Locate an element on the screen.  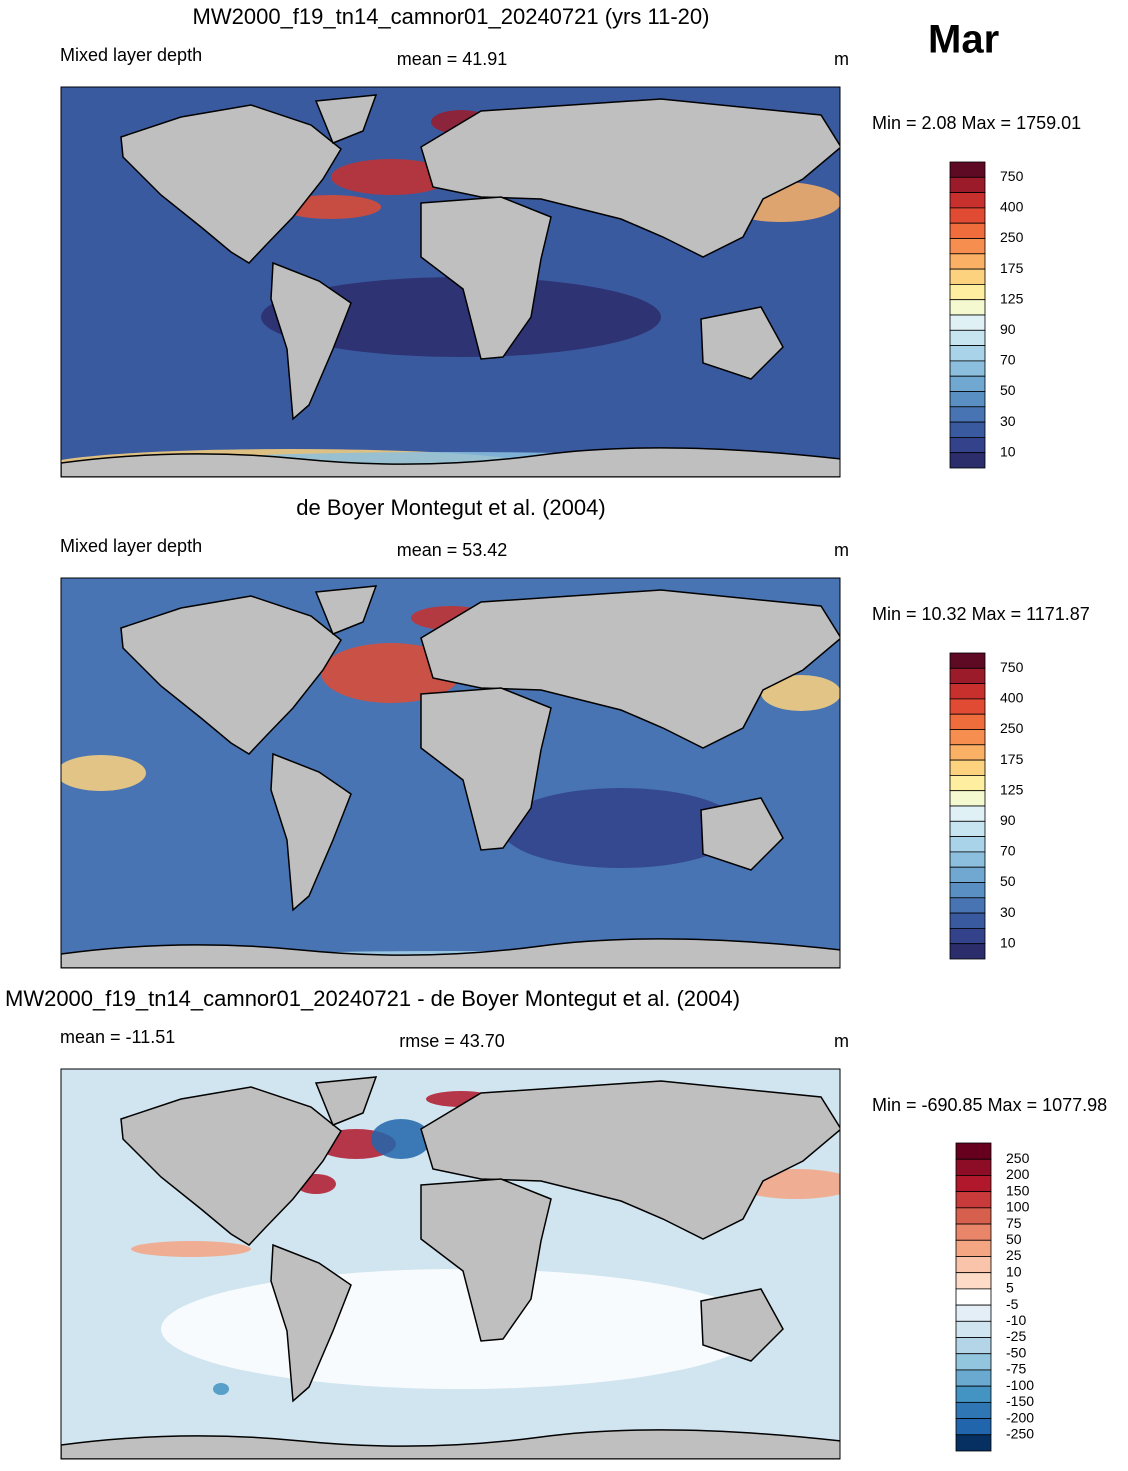
colorbar-label: 70 is located at coordinates (1008, 851).